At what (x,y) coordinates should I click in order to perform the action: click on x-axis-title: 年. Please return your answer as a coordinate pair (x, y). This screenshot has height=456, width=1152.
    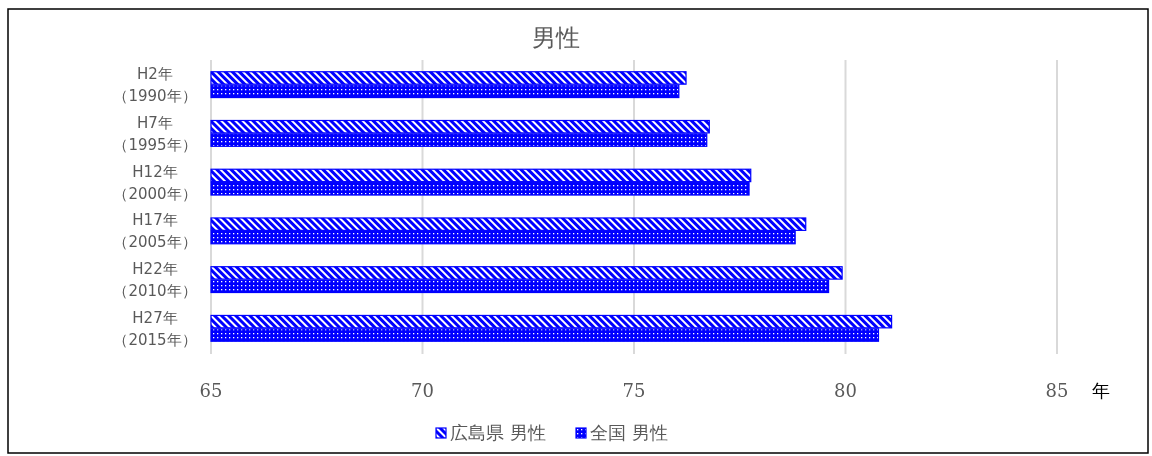
    Looking at the image, I should click on (1101, 390).